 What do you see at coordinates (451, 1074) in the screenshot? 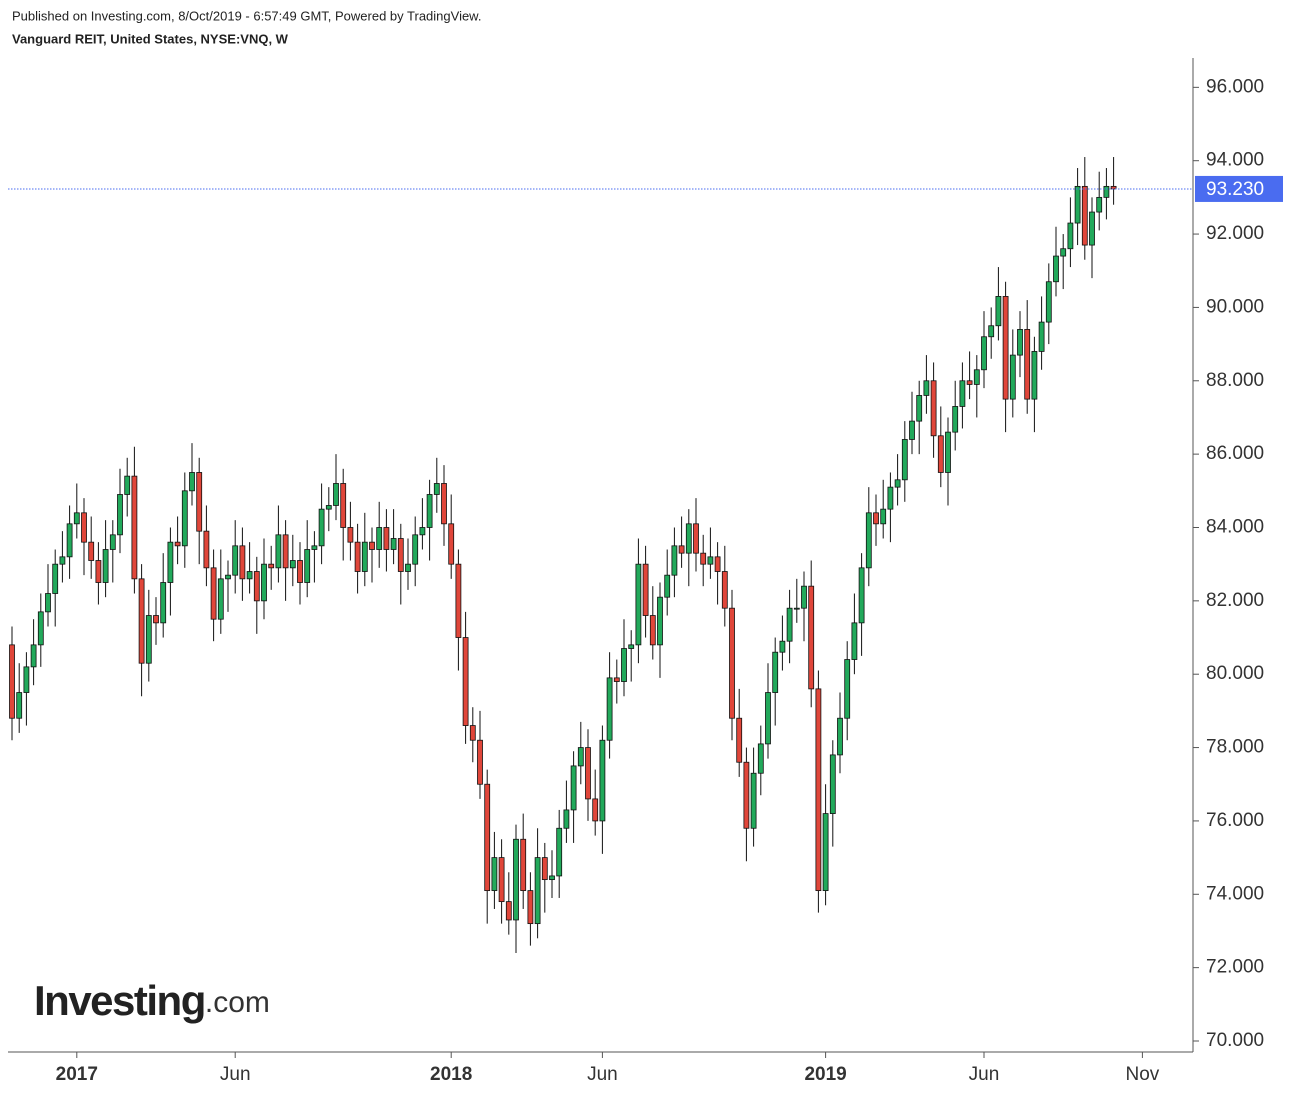
I see `x-tick-label: 2018` at bounding box center [451, 1074].